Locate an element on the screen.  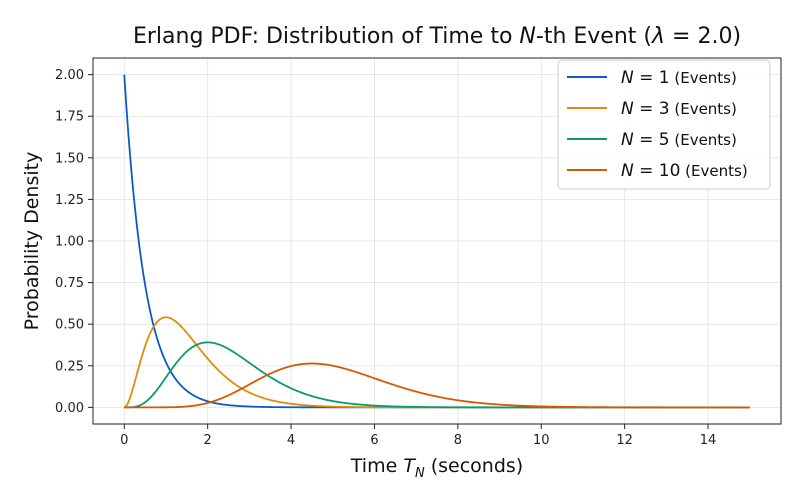
y-tick-label: 1.00 is located at coordinates (69, 242).